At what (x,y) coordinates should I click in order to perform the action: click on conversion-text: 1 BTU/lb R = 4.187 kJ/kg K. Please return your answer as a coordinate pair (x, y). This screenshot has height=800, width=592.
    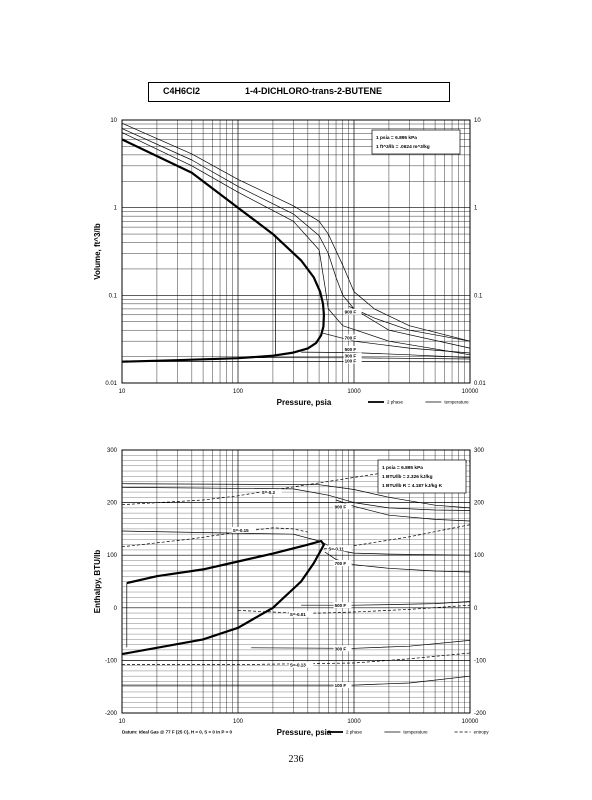
    Looking at the image, I should click on (412, 486).